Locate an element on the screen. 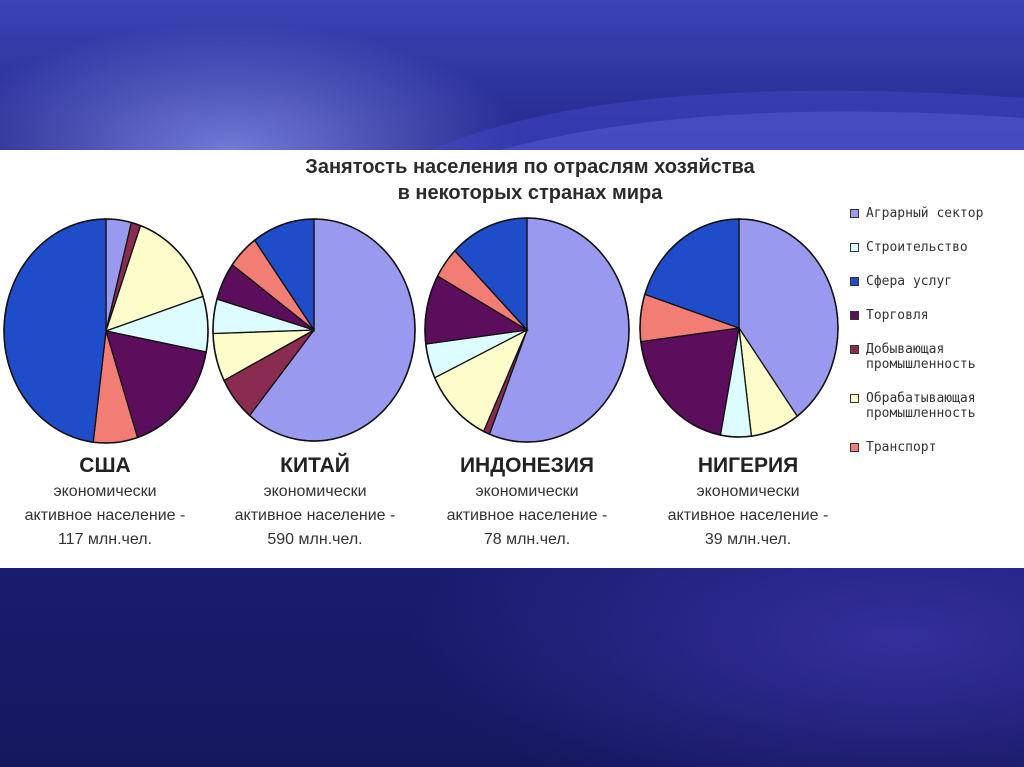  legend-label: Строительство is located at coordinates (917, 247).